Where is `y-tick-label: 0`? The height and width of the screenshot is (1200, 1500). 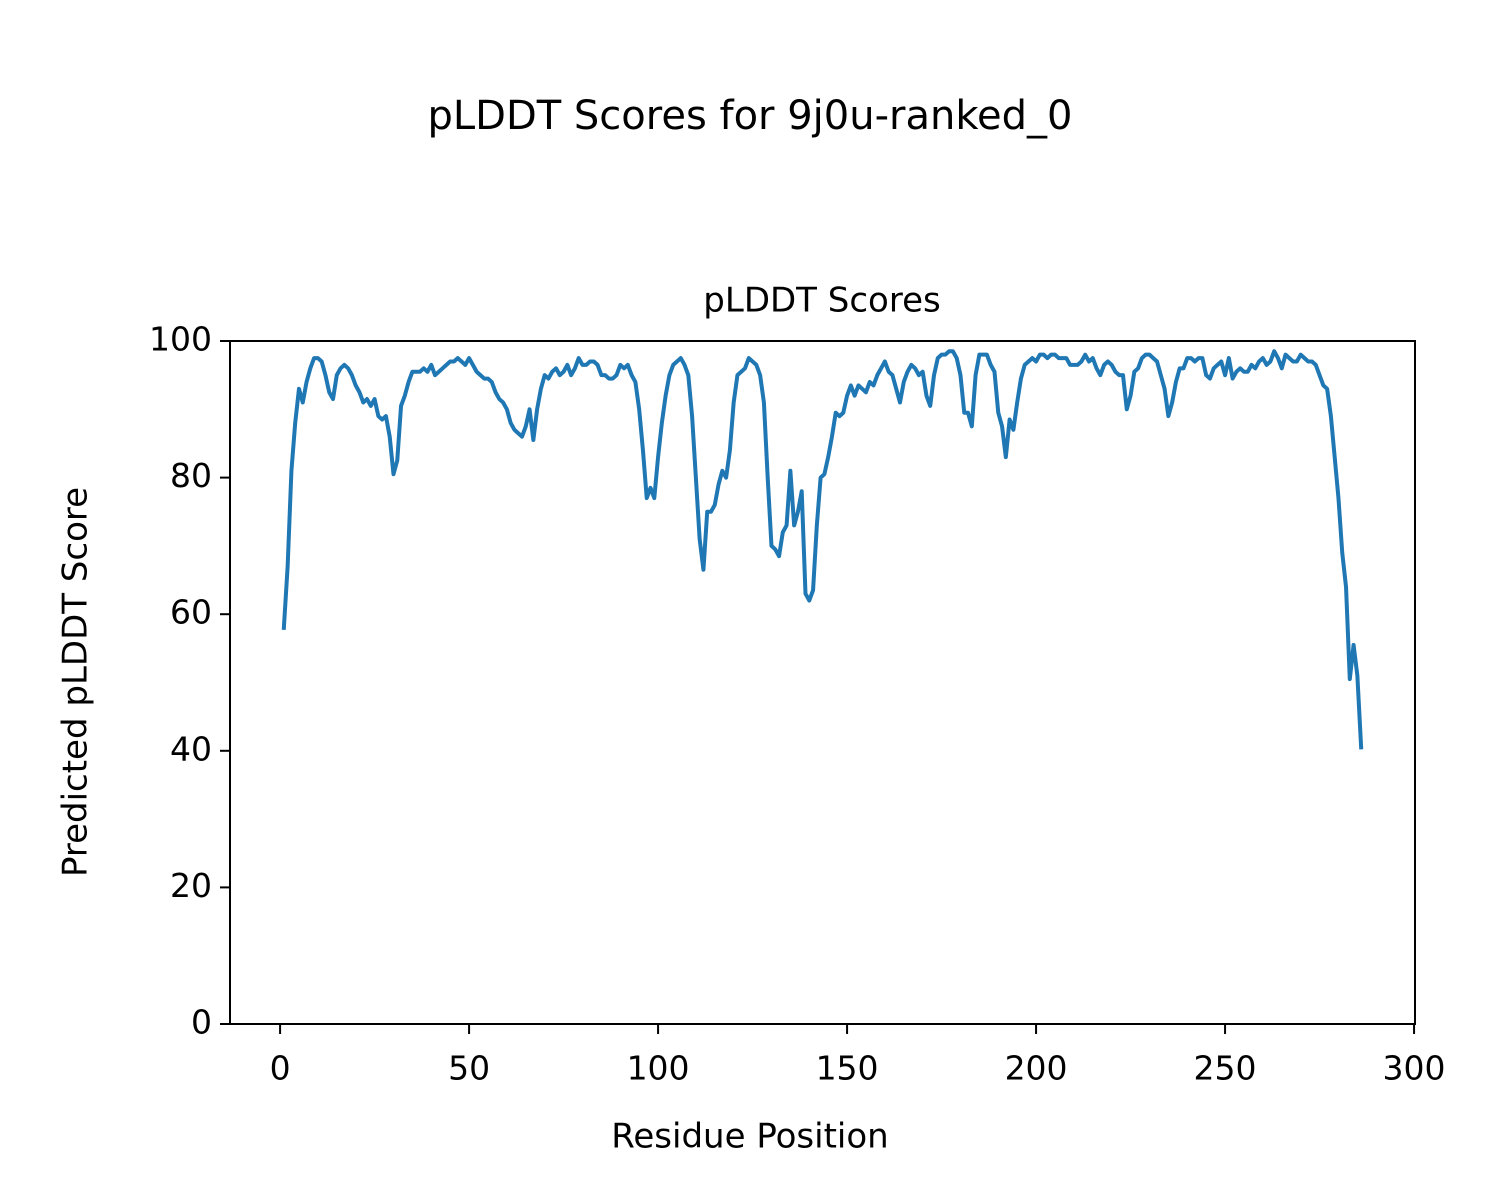 y-tick-label: 0 is located at coordinates (201, 1022).